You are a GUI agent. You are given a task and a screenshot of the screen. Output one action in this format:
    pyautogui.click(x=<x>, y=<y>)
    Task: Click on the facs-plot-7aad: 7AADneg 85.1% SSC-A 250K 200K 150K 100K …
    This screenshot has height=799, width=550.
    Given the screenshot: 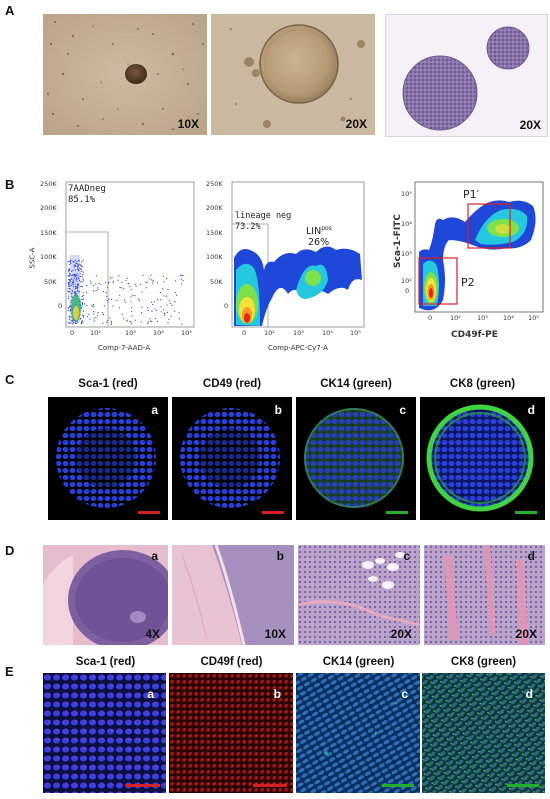 What is the action you would take?
    pyautogui.click(x=102, y=270)
    